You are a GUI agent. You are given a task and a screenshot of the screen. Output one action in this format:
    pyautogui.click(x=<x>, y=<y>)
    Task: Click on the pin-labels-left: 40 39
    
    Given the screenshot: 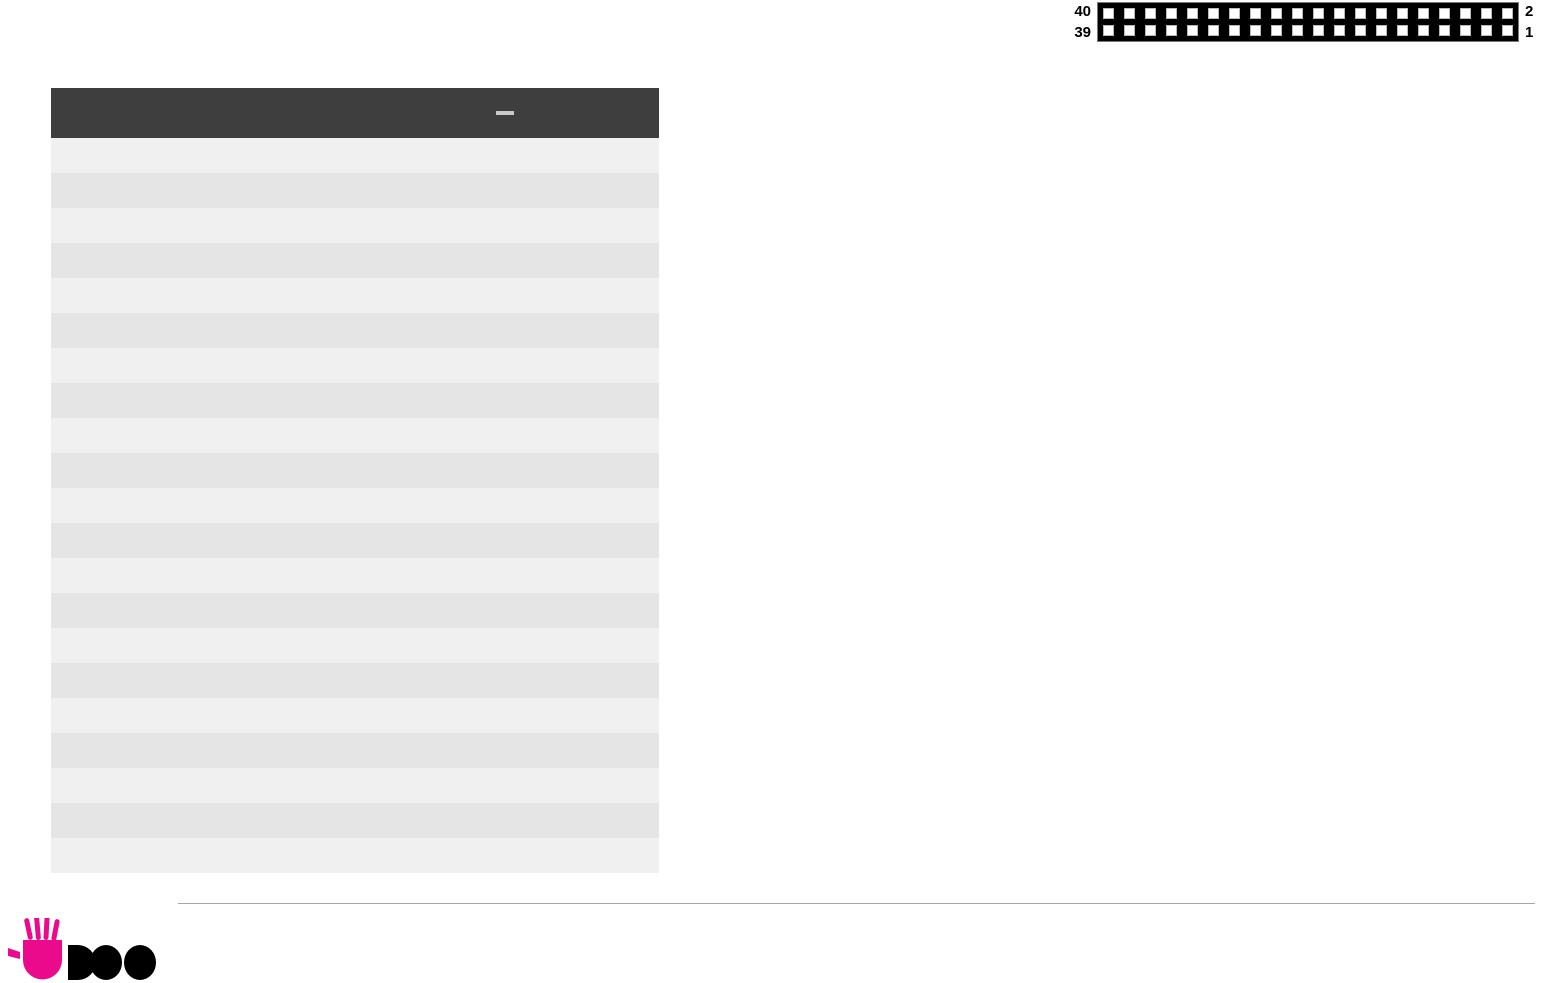 What is the action you would take?
    pyautogui.click(x=1077, y=22)
    